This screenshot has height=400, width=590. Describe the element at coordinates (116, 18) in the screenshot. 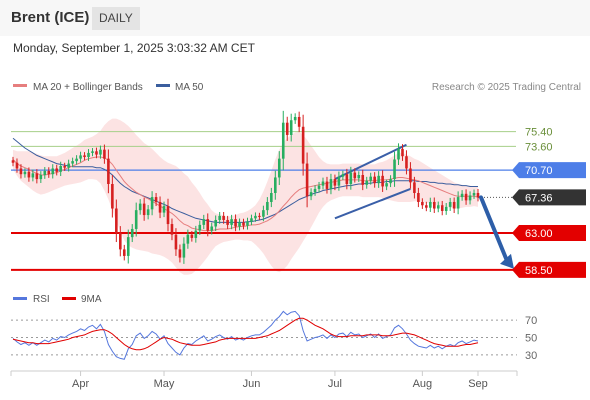

I see `interval-badge: DAILY` at that location.